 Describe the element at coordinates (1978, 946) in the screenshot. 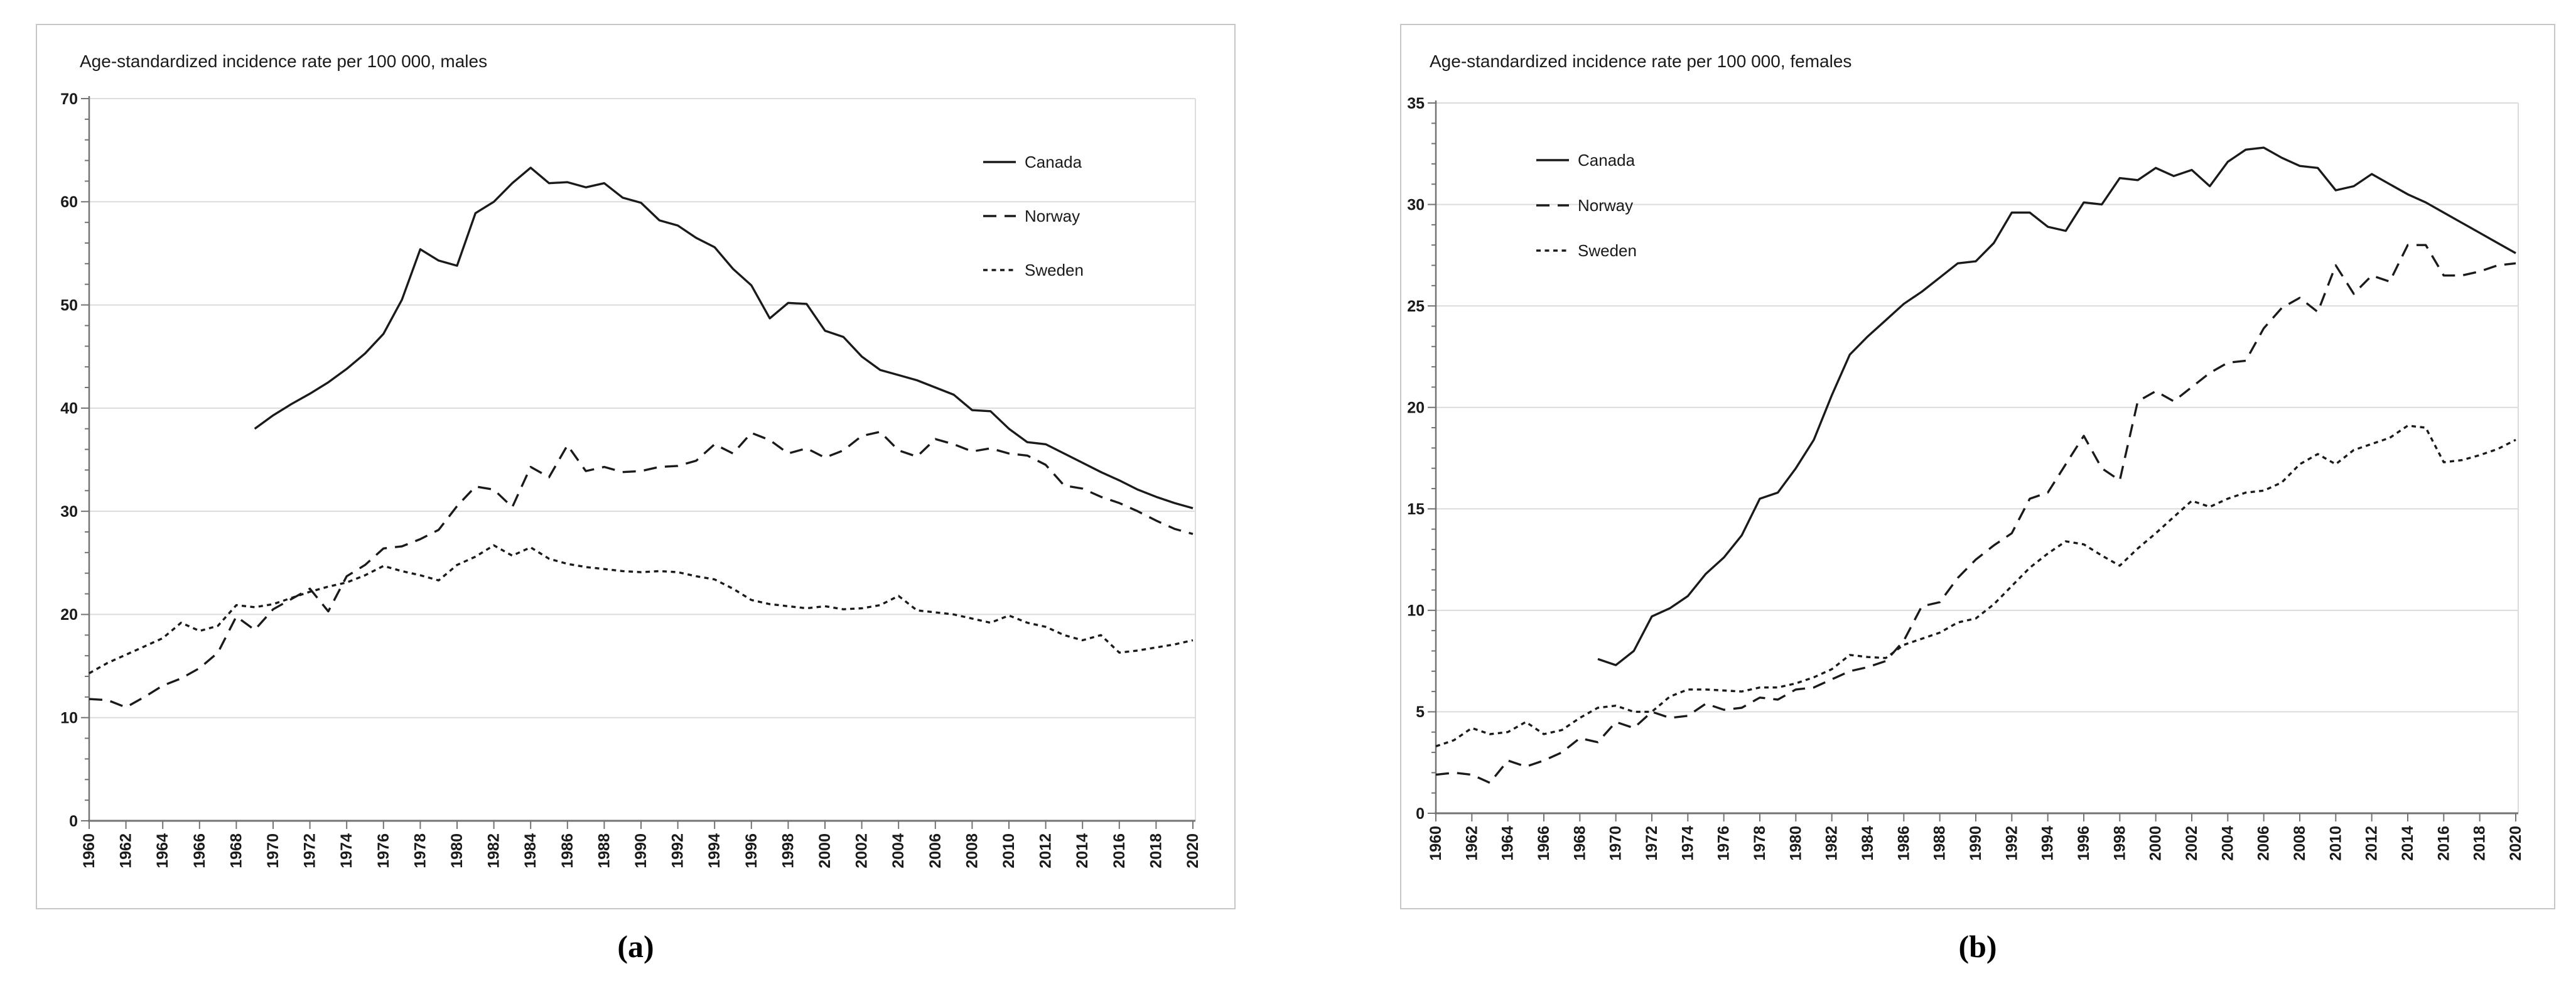

I see `caption-b: (b)` at that location.